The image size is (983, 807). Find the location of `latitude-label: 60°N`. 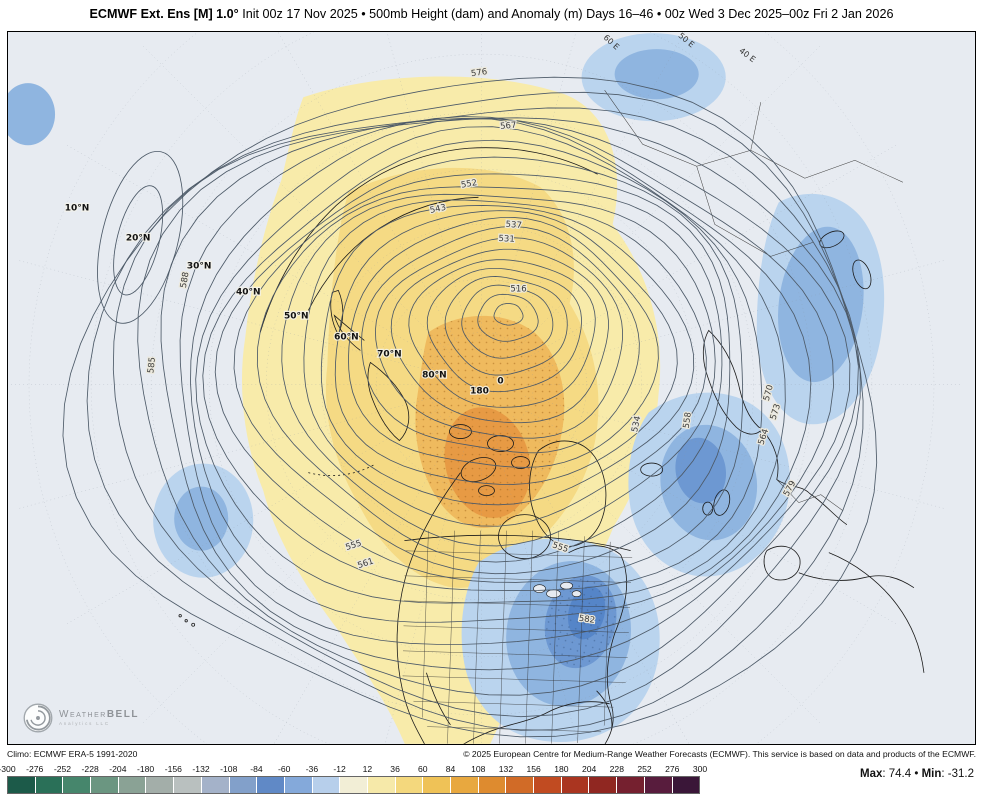

latitude-label: 60°N is located at coordinates (346, 337).